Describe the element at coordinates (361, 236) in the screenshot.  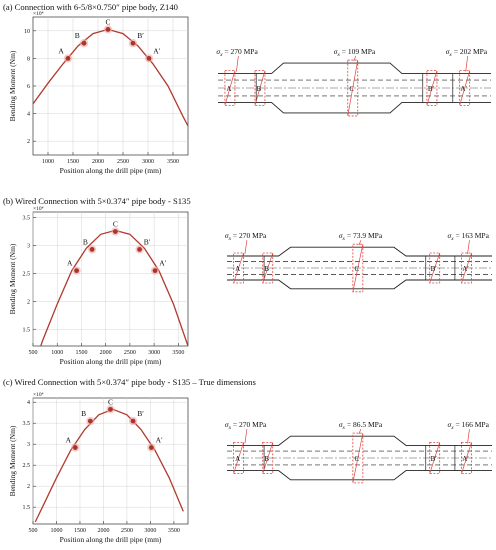
I see `stress-label-1: σx = 73.9 MPa` at that location.